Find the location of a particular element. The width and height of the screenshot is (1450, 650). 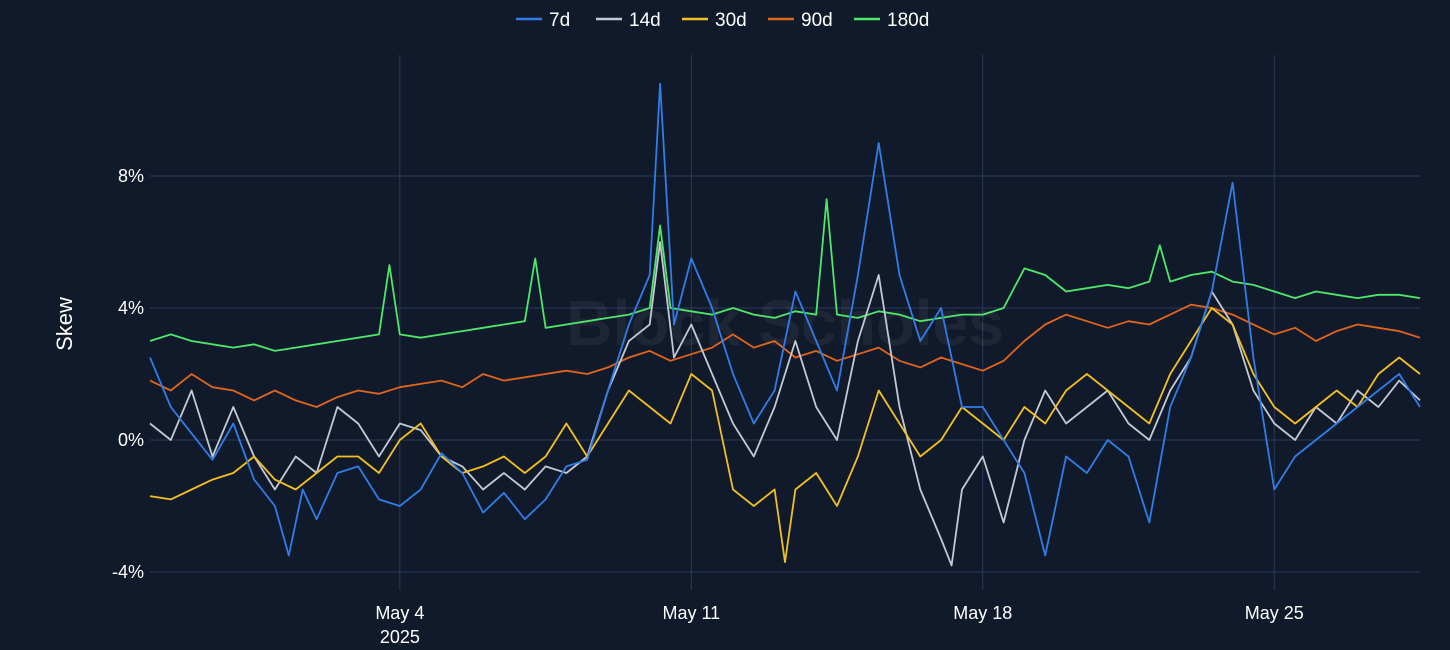

y-axis-ticks: -4% 0% 4% 8% is located at coordinates (128, 374).